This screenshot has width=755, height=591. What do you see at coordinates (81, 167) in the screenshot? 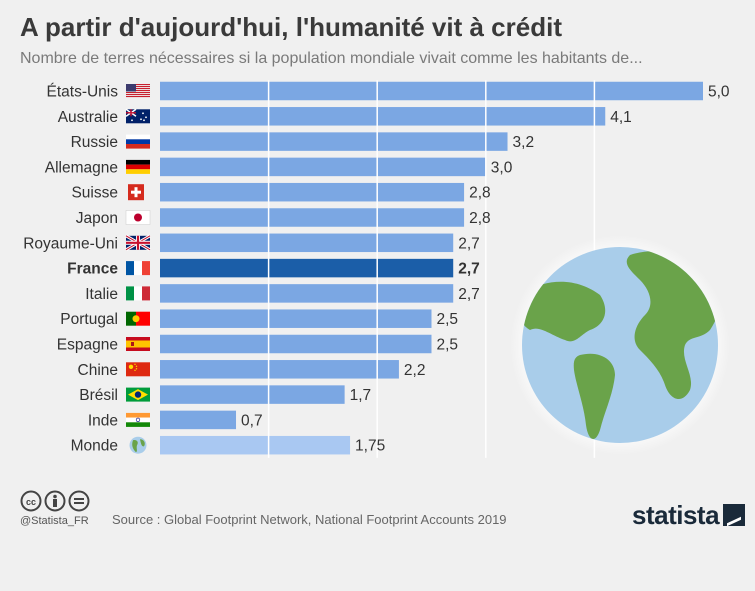
I see `category-label-3: Allemagne` at bounding box center [81, 167].